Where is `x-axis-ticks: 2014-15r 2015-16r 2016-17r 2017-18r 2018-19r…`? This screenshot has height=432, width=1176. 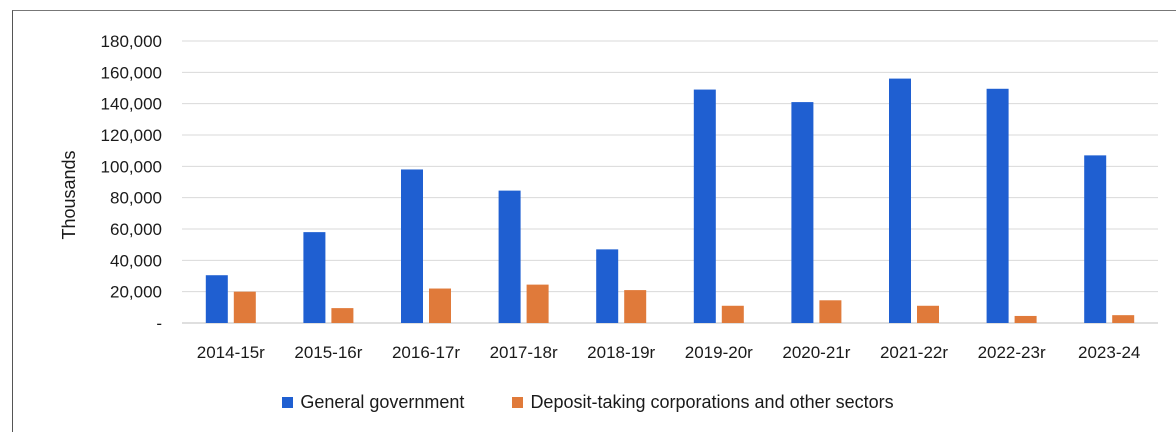
x-axis-ticks: 2014-15r 2015-16r 2016-17r 2017-18r 2018-19r… is located at coordinates (669, 352).